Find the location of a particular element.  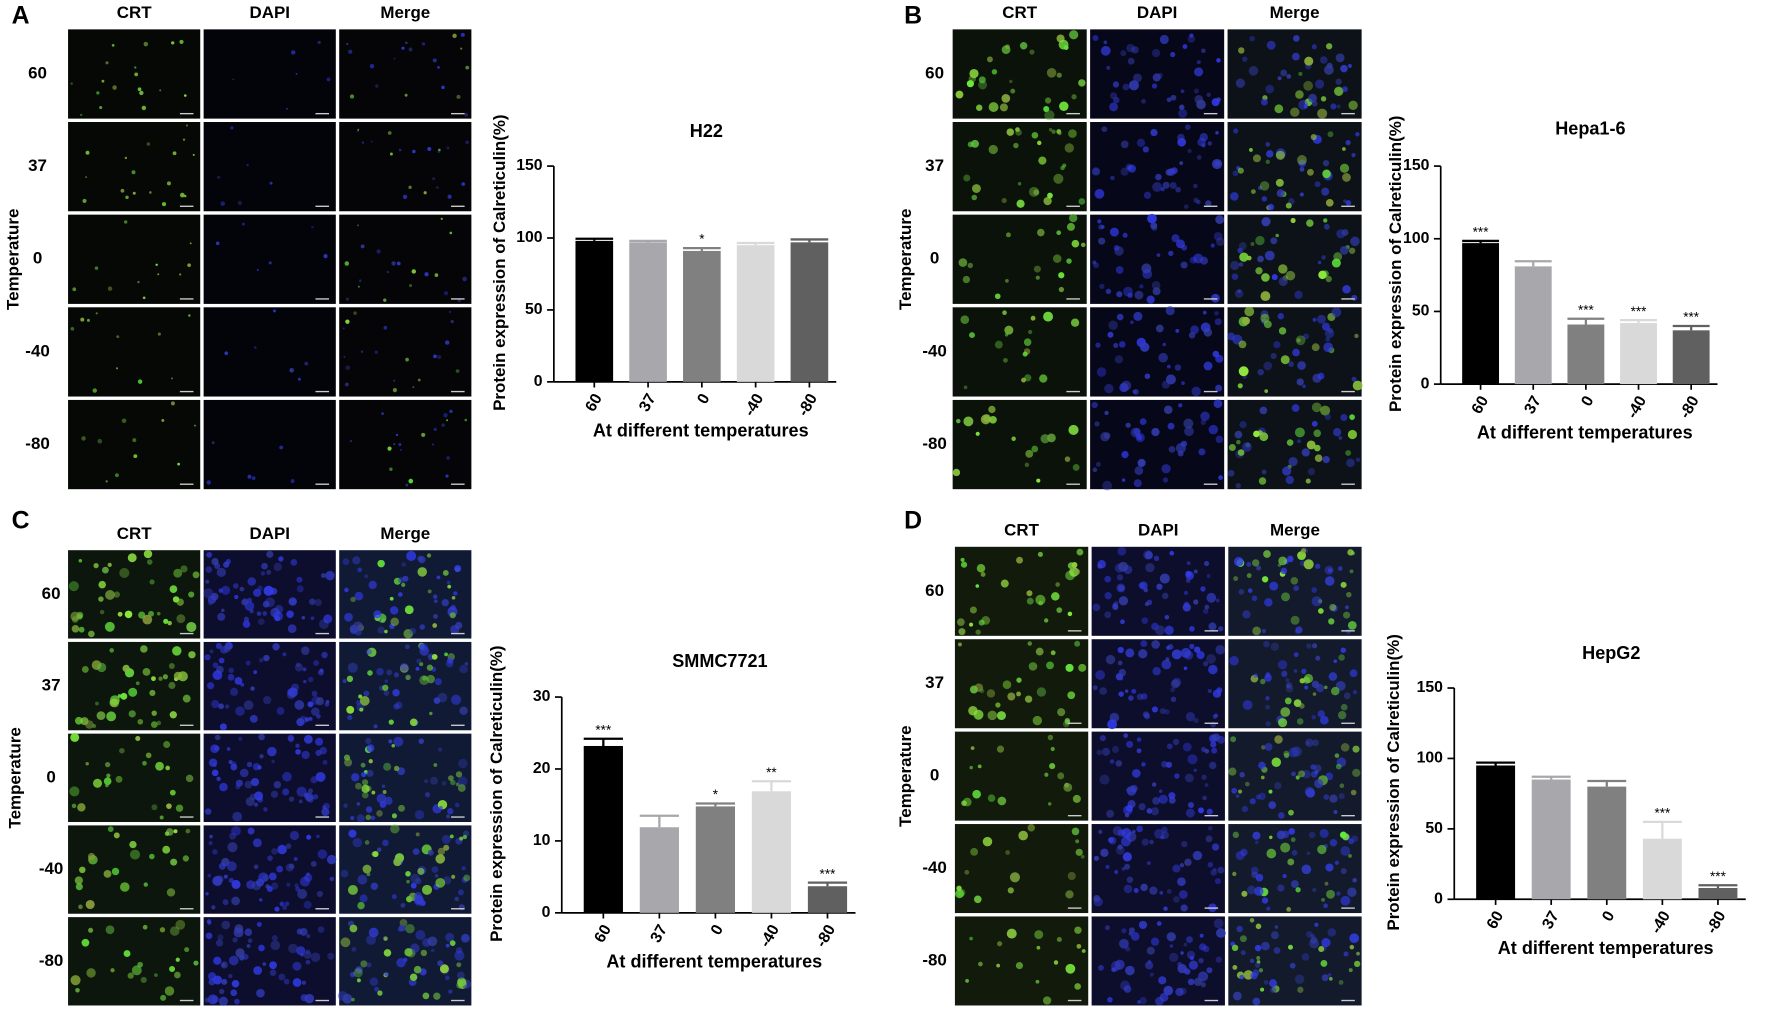

row-label: 37 is located at coordinates (51, 685).